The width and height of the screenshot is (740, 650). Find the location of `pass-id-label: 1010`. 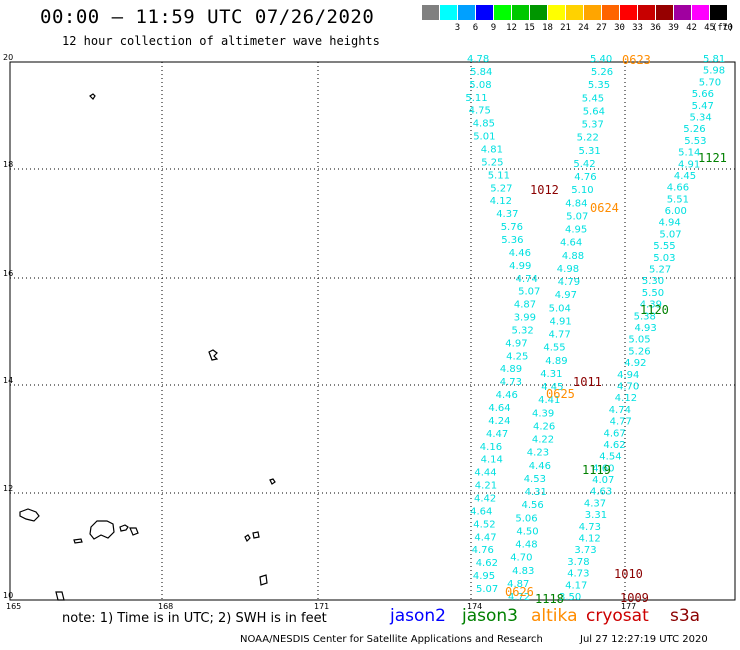

pass-id-label: 1010 is located at coordinates (628, 574).